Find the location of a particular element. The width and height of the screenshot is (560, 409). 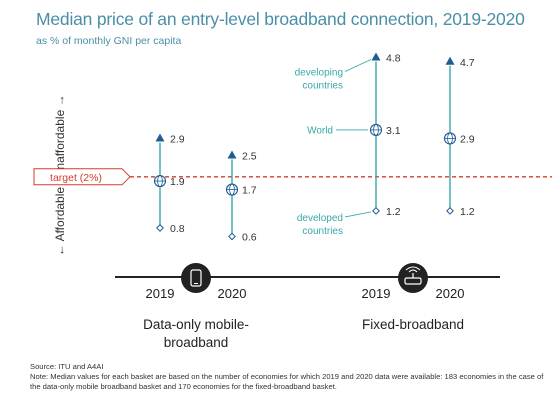

source-text: Source: ITU and A4AI is located at coordinates (67, 366).